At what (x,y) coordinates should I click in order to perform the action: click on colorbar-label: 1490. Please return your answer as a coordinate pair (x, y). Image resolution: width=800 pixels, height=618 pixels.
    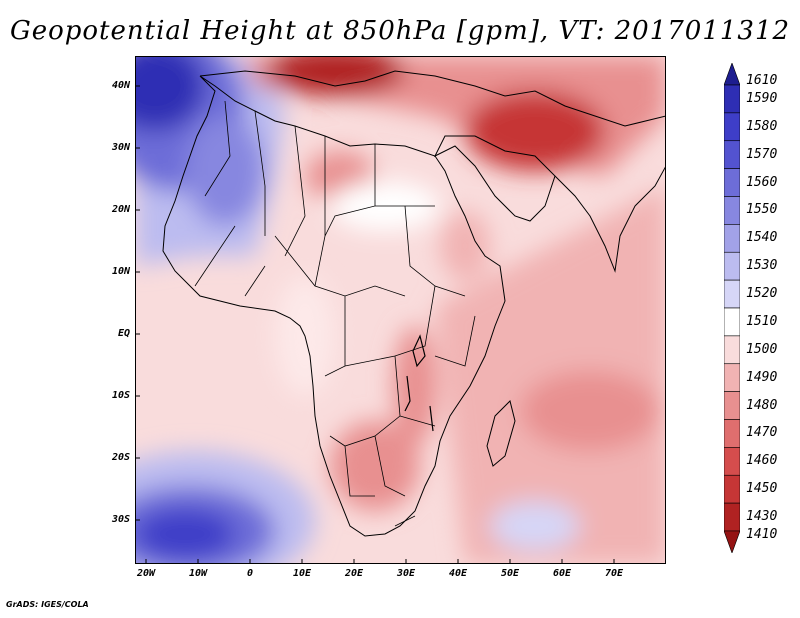
    Looking at the image, I should click on (762, 377).